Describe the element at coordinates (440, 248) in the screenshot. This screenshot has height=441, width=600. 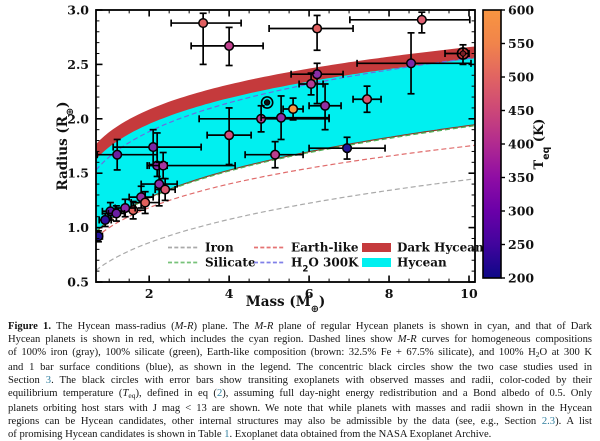
I see `svg-text: Dark Hycean` at that location.